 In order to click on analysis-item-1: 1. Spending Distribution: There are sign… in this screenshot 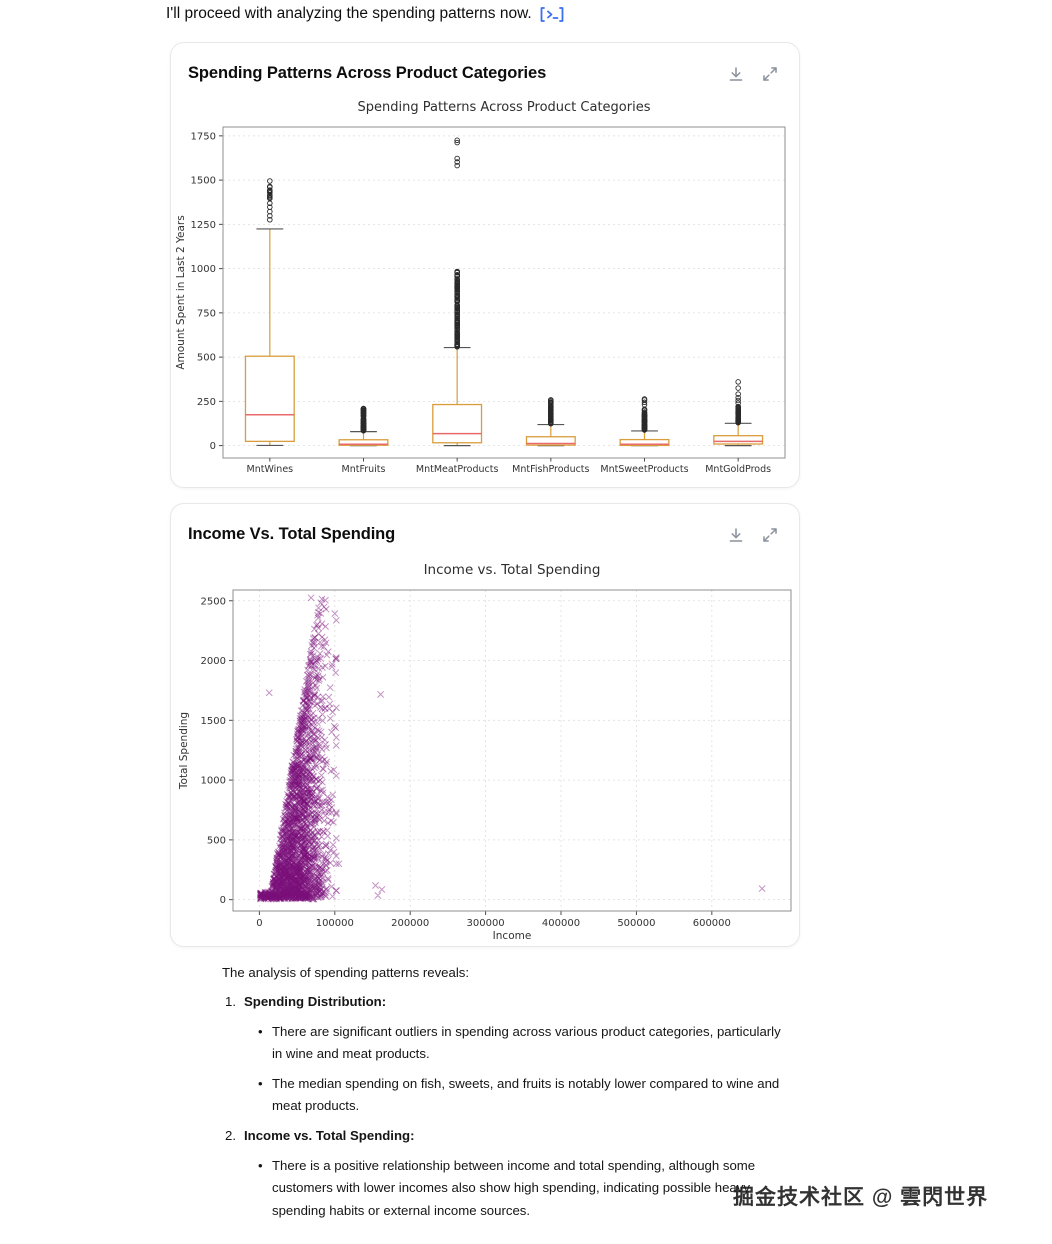, I will do `click(503, 1057)`.